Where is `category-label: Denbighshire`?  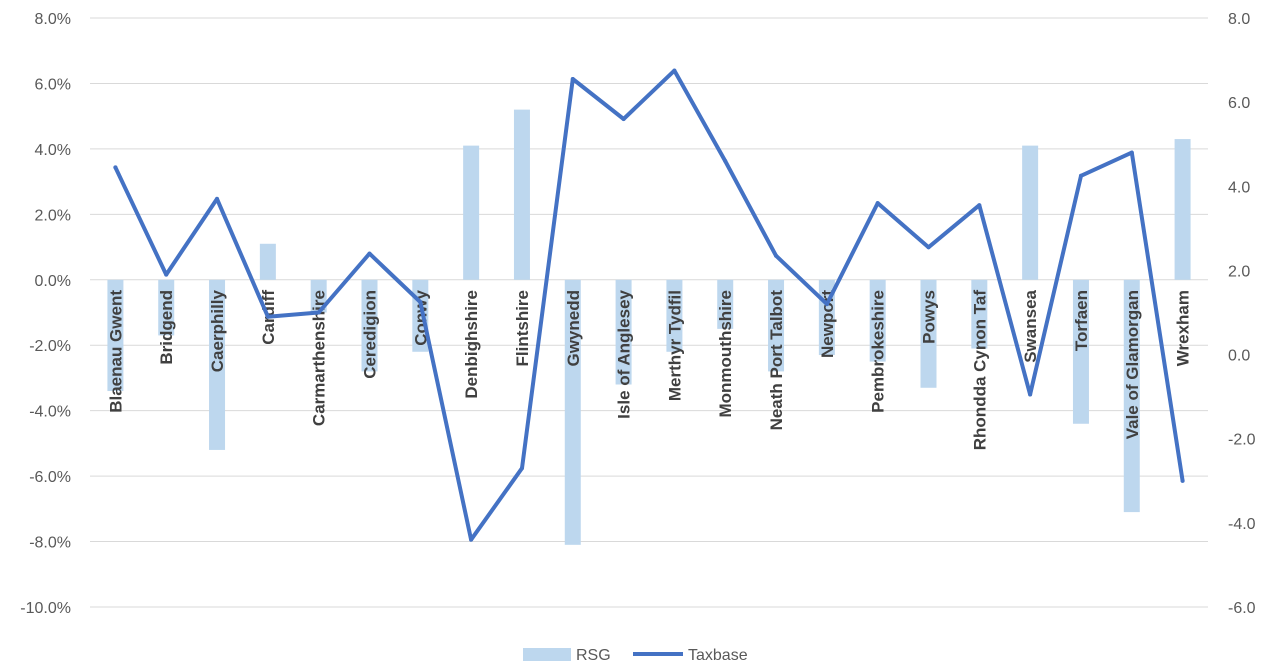 category-label: Denbighshire is located at coordinates (471, 344).